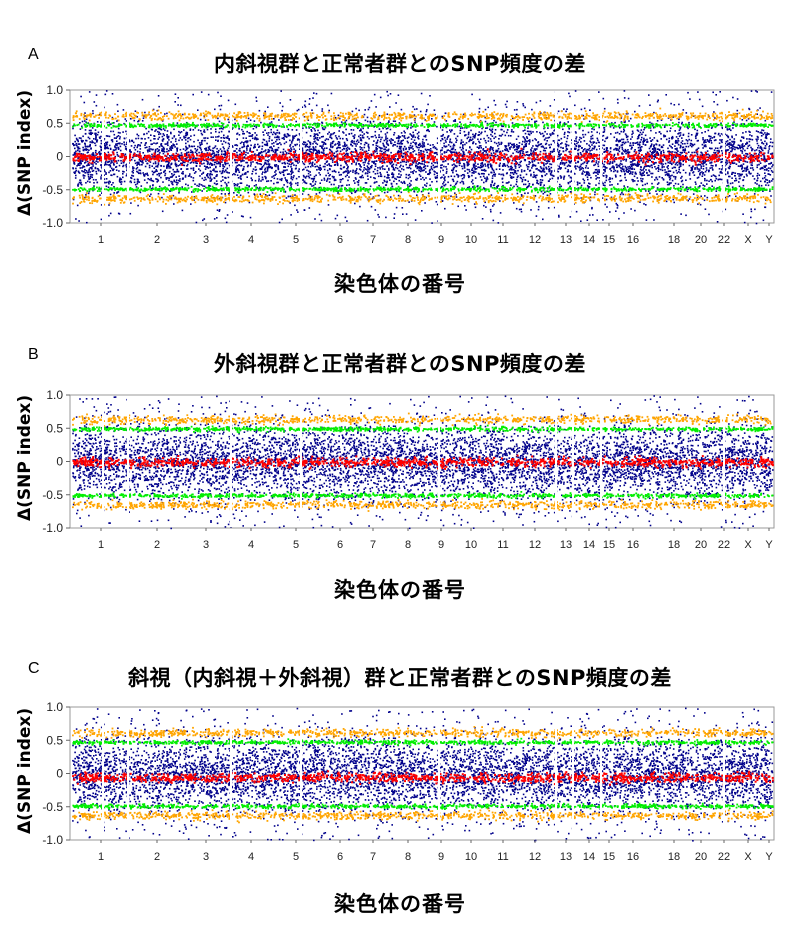 This screenshot has width=800, height=936. Describe the element at coordinates (400, 589) in the screenshot. I see `x-axis-label: 染色体の番号` at that location.